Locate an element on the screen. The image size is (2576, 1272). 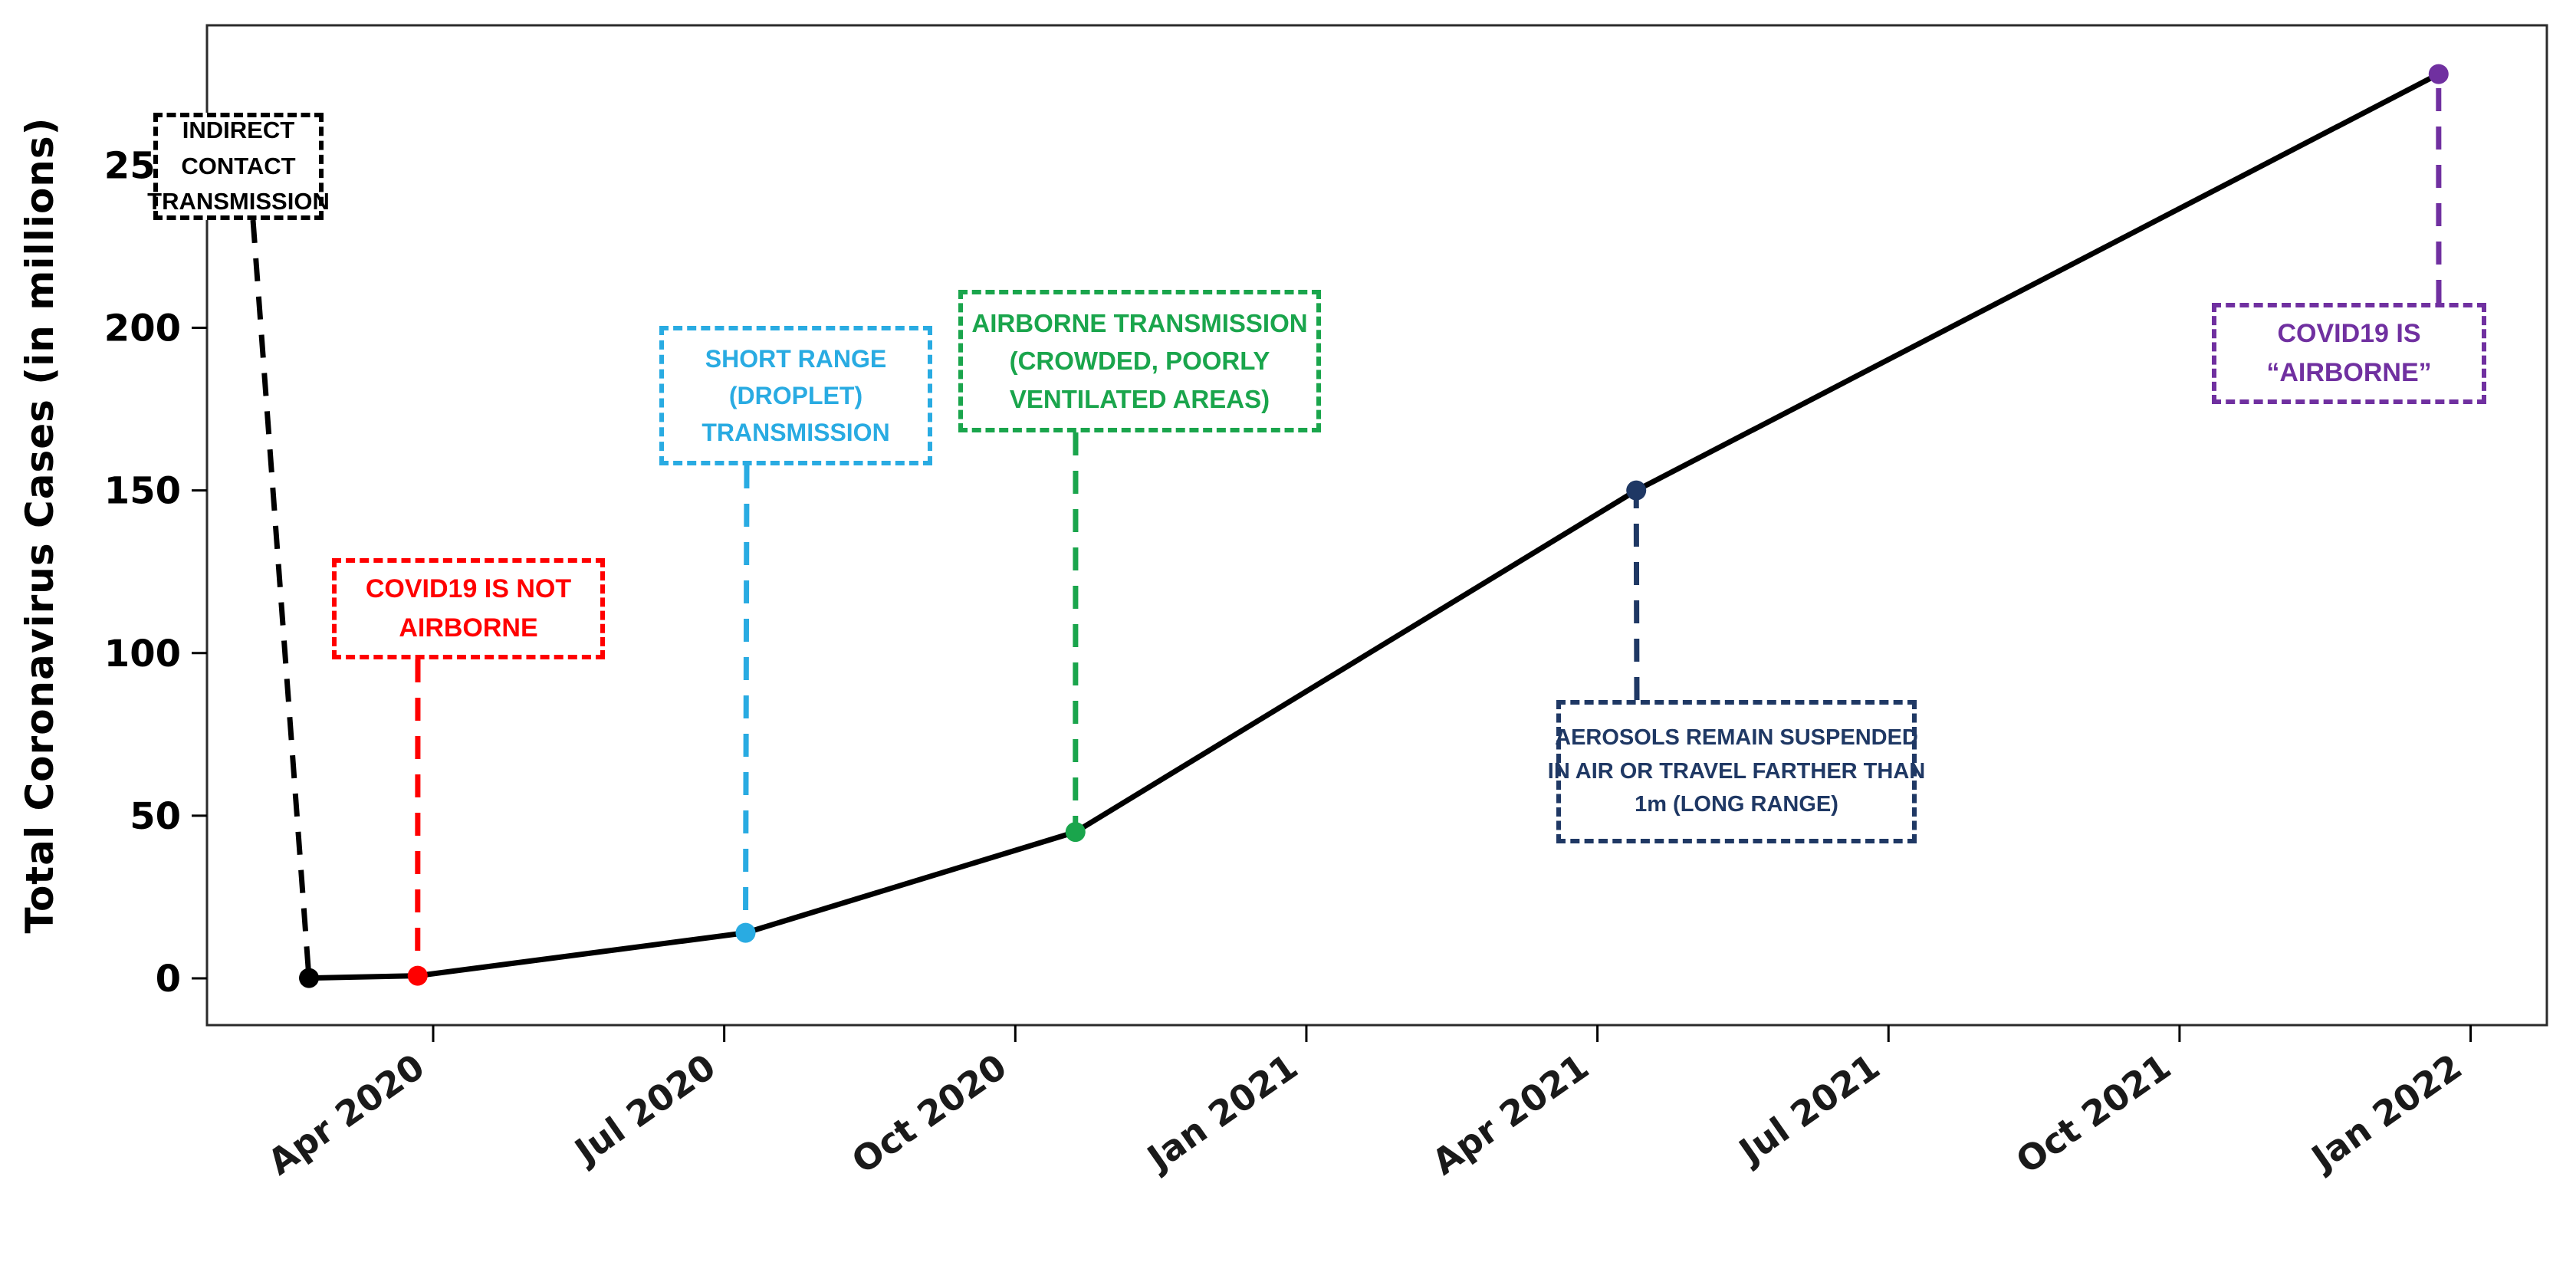
annotation-line: CONTACT is located at coordinates (238, 165).